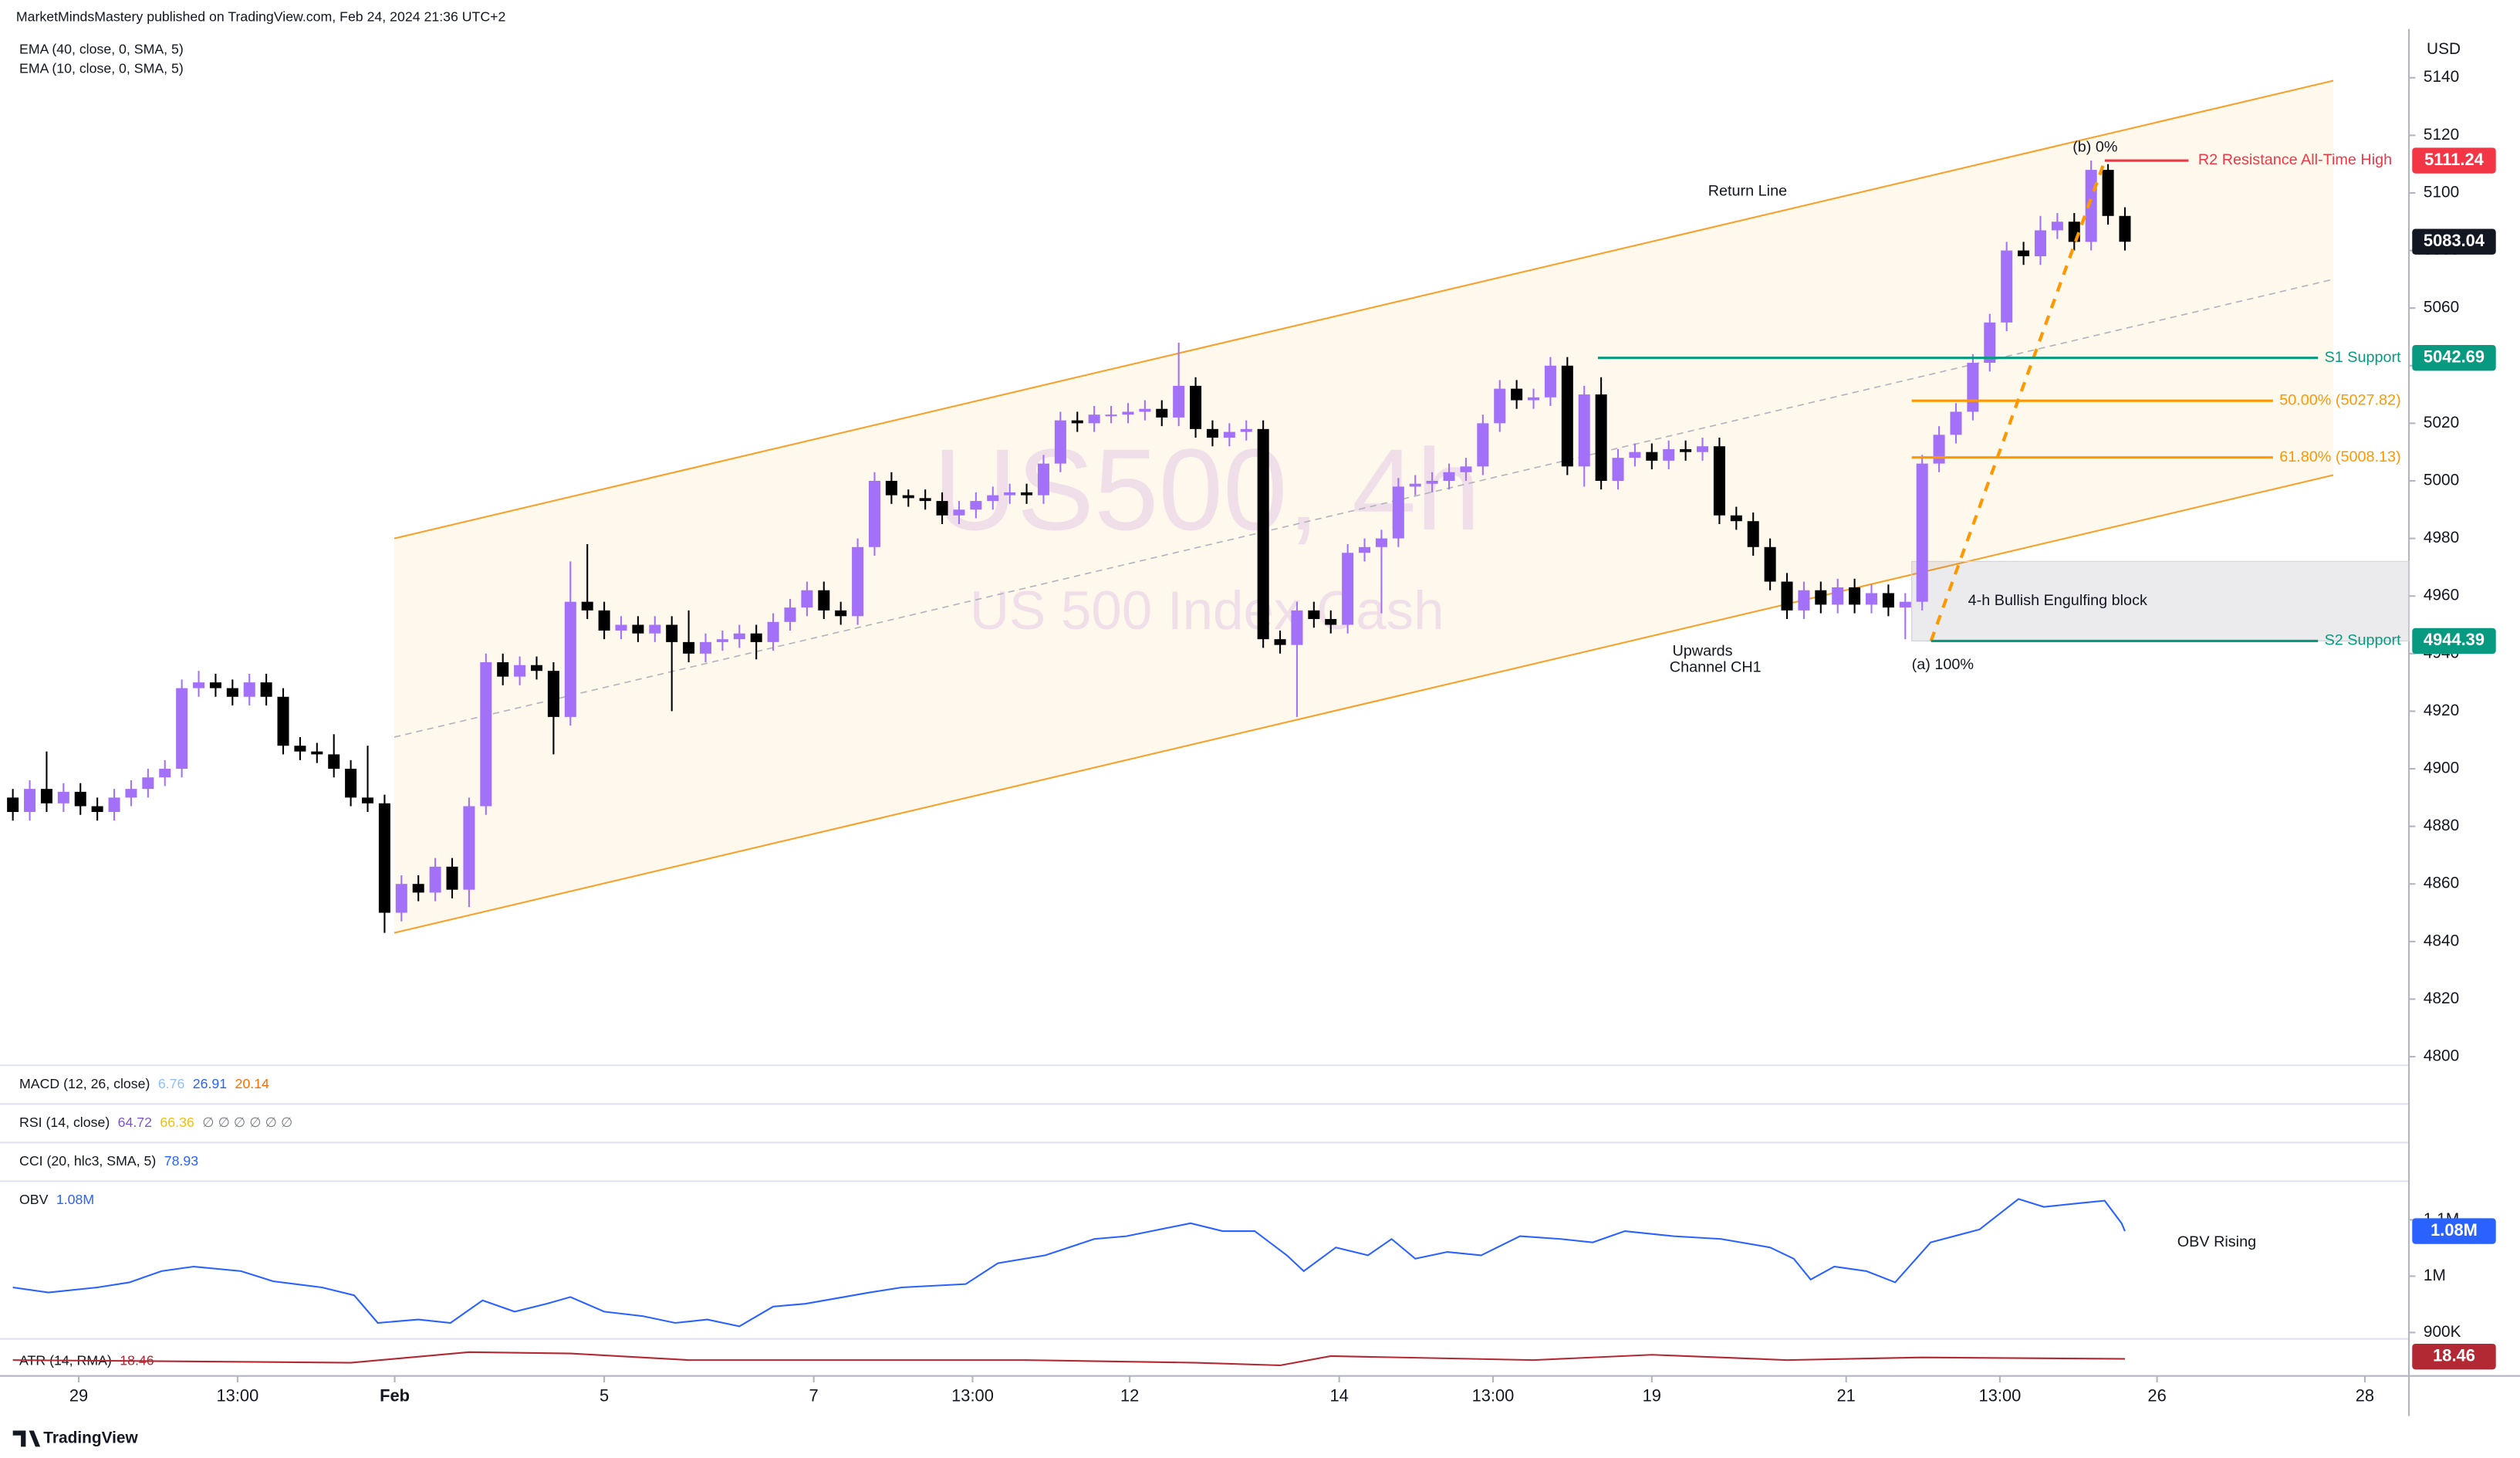  I want to click on y-tick-label: 4800, so click(2442, 1056).